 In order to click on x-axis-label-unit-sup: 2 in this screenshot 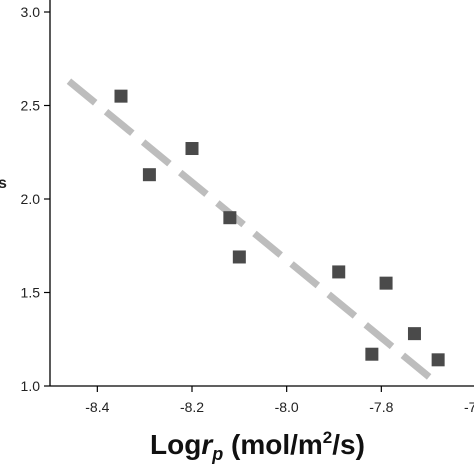, I will do `click(327, 437)`.